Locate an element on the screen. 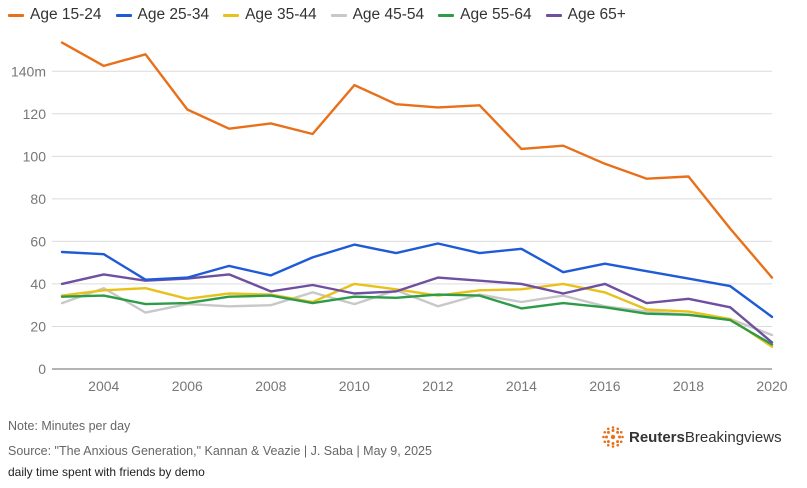 Image resolution: width=807 pixels, height=488 pixels. legend-item: Age 65+ is located at coordinates (585, 15).